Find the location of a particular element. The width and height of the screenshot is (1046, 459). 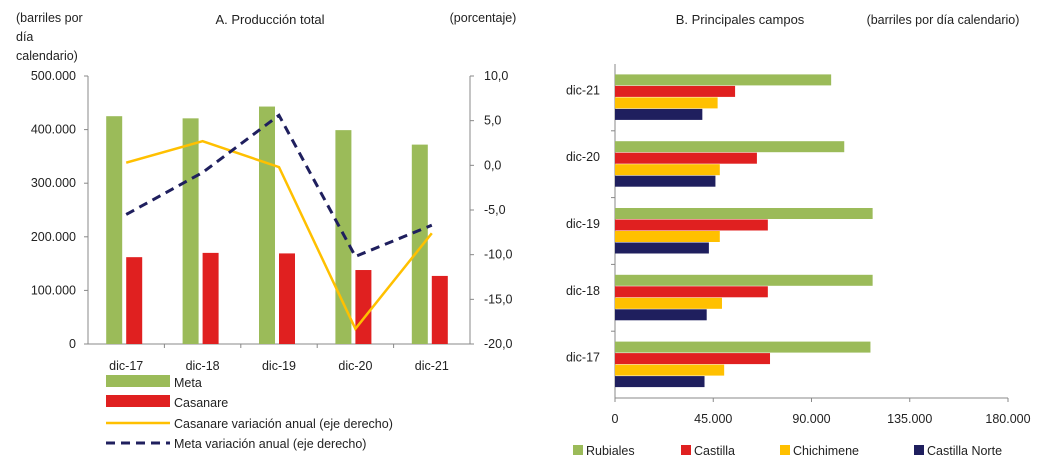

left-tick-label: 100.000 is located at coordinates (53, 290).